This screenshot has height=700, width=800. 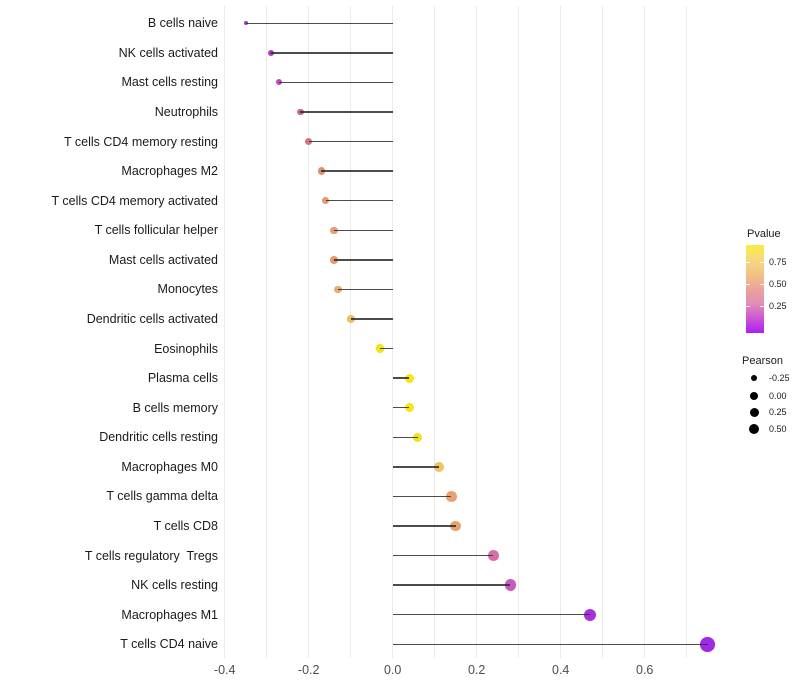 What do you see at coordinates (778, 429) in the screenshot?
I see `pearson-legend-label: 0.50` at bounding box center [778, 429].